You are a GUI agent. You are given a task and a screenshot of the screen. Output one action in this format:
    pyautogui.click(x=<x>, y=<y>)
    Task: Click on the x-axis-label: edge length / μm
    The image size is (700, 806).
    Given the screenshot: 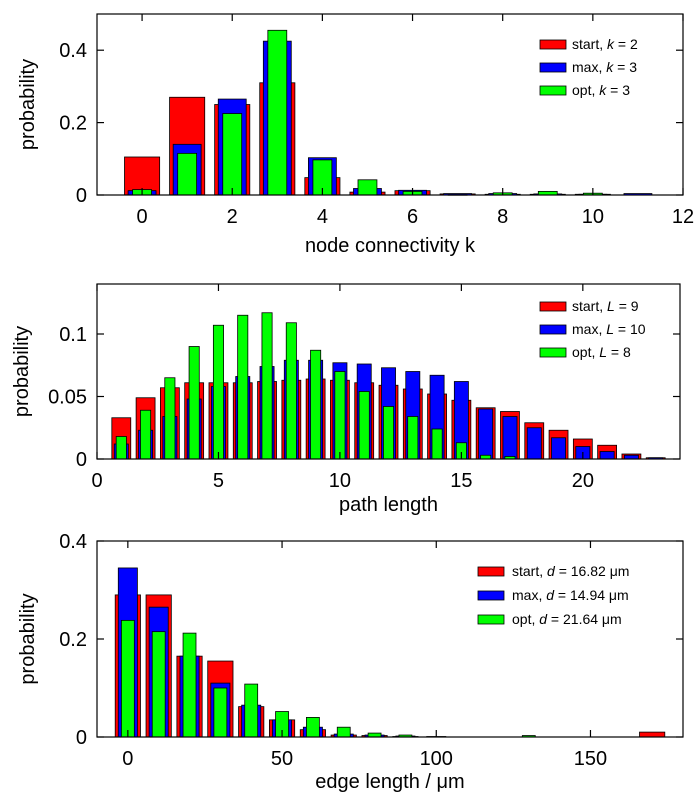 What is the action you would take?
    pyautogui.click(x=389, y=782)
    